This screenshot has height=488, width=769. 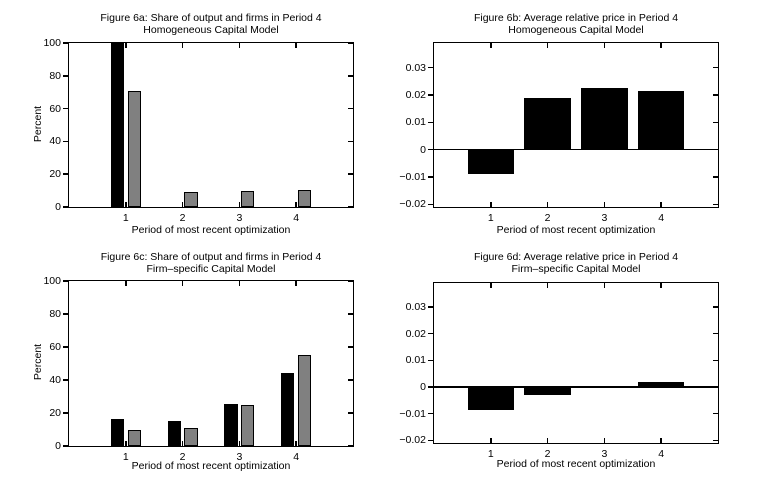 What do you see at coordinates (211, 230) in the screenshot?
I see `x-axis-label-6a: Period of most recent optimization` at bounding box center [211, 230].